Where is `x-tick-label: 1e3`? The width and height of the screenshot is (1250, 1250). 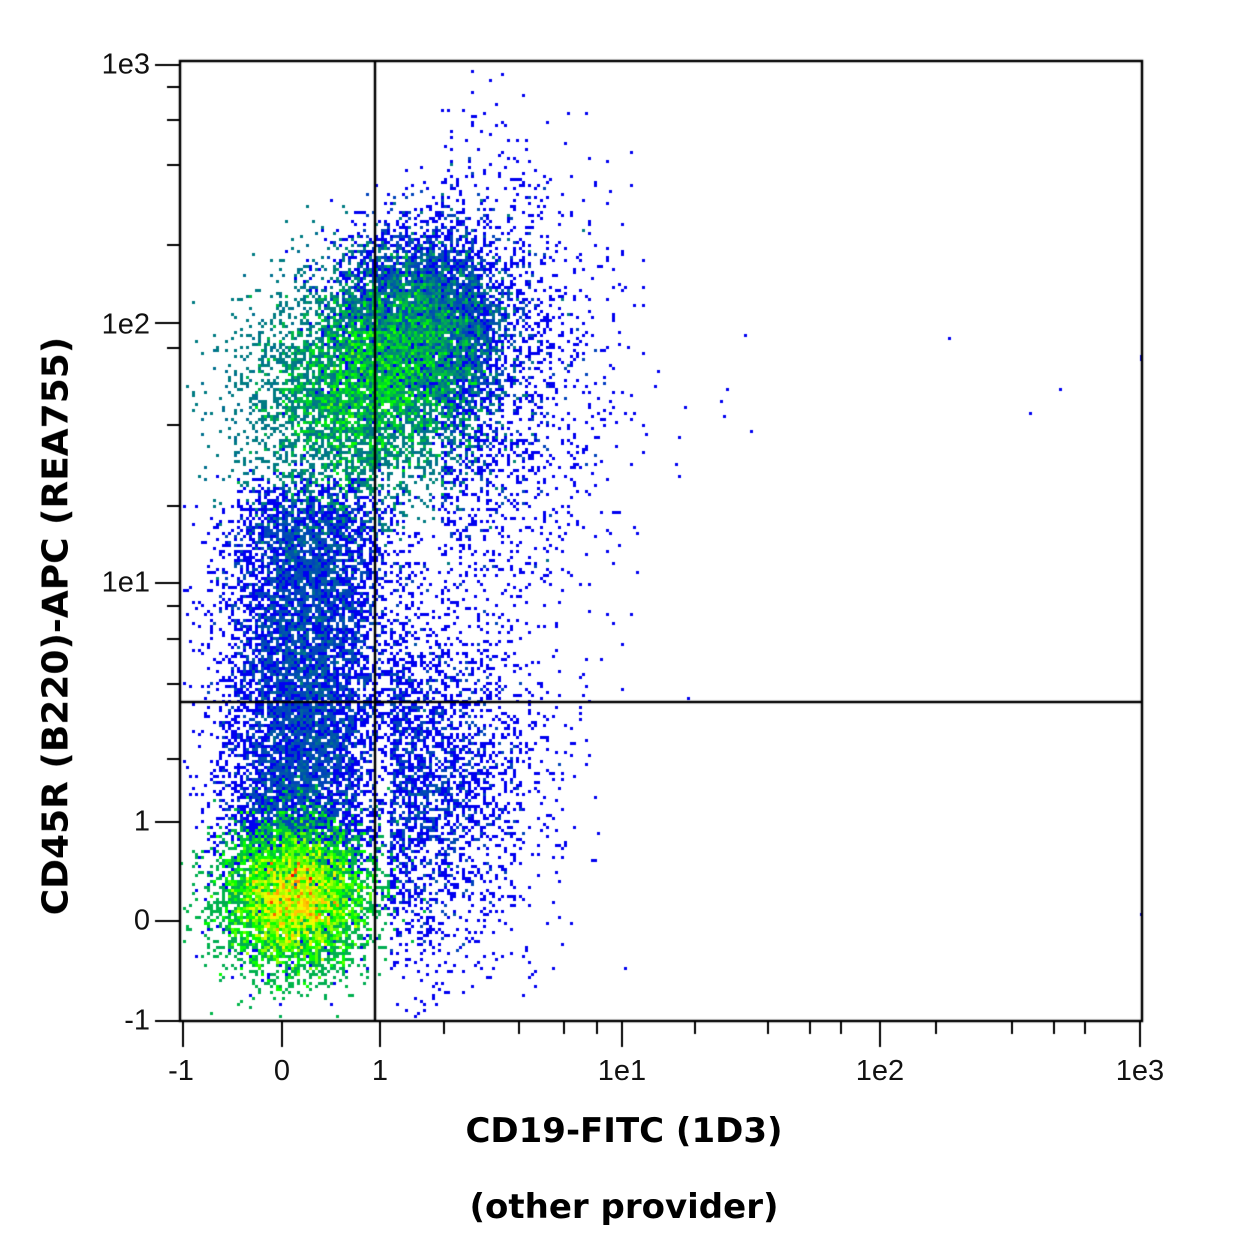 x-tick-label: 1e3 is located at coordinates (1140, 1071).